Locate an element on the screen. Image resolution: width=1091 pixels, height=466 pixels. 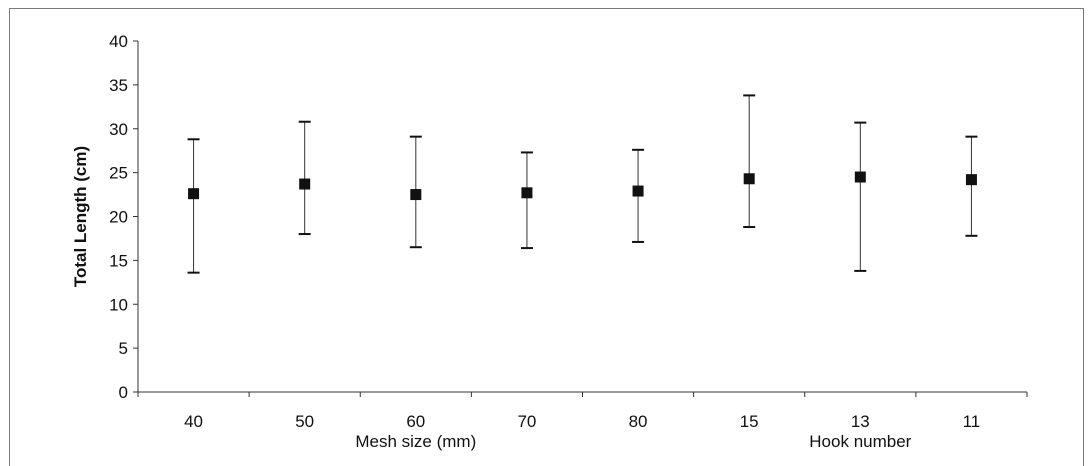
y-tick-label: 40 is located at coordinates (118, 41).